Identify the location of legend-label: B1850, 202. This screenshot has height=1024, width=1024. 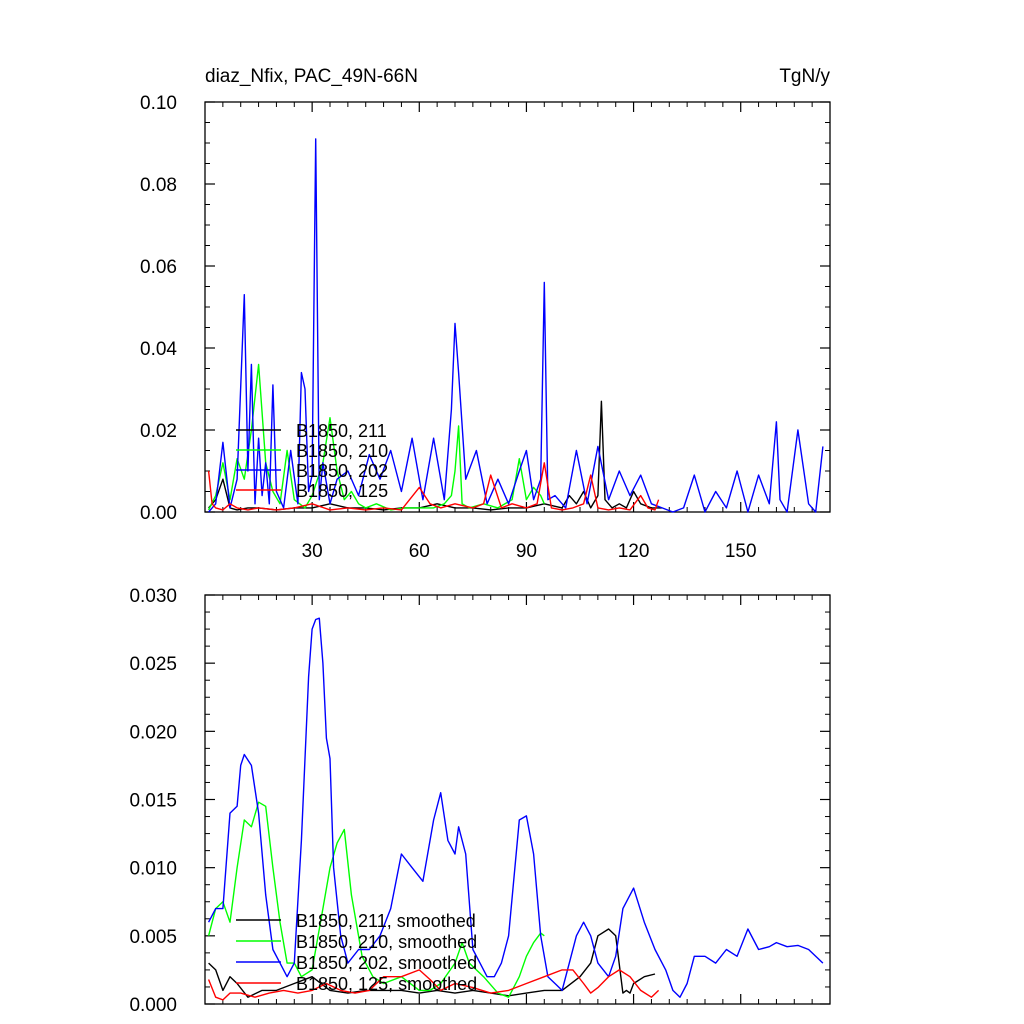
(342, 471).